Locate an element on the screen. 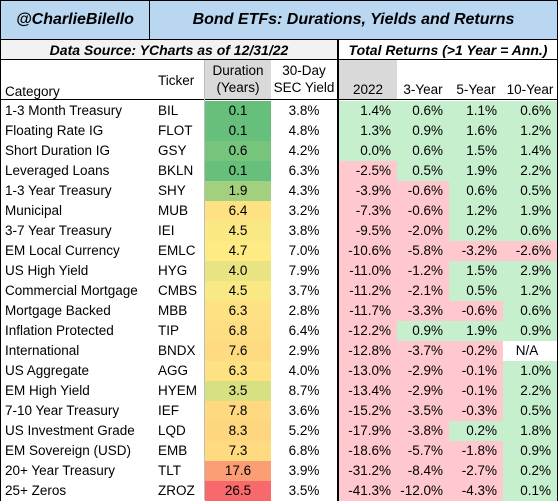 The width and height of the screenshot is (558, 501). duration-cell: 6.4 is located at coordinates (238, 211).